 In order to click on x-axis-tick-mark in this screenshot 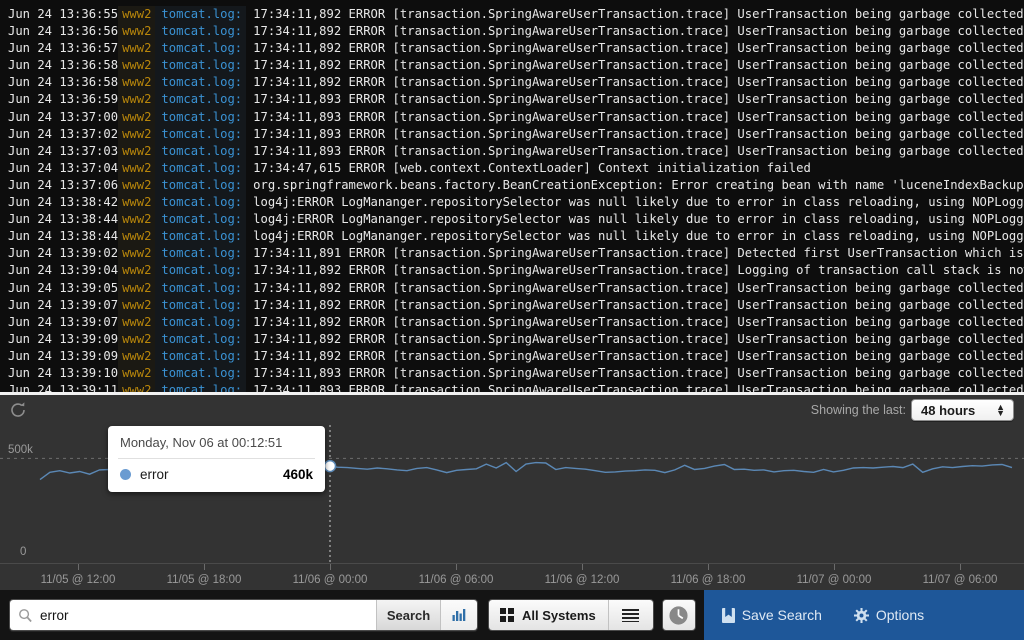, I will do `click(78, 567)`.